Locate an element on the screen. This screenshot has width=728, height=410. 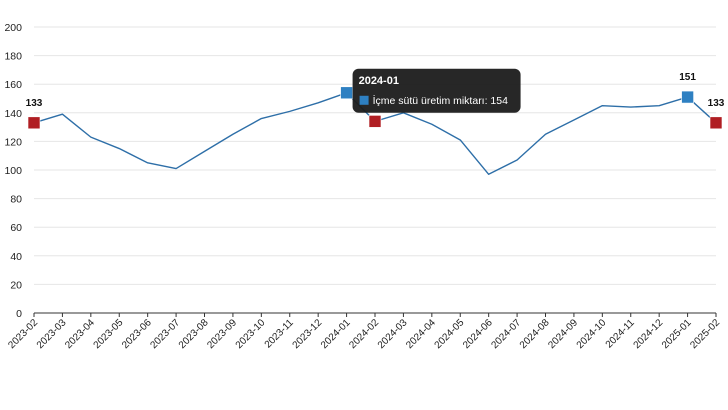
x-tick-label: 2024-03 is located at coordinates (393, 334).